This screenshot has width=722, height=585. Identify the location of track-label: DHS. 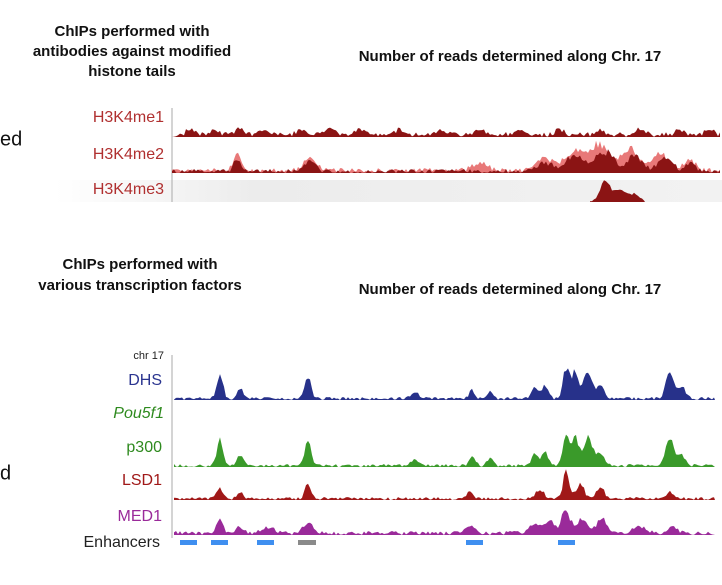
(145, 380).